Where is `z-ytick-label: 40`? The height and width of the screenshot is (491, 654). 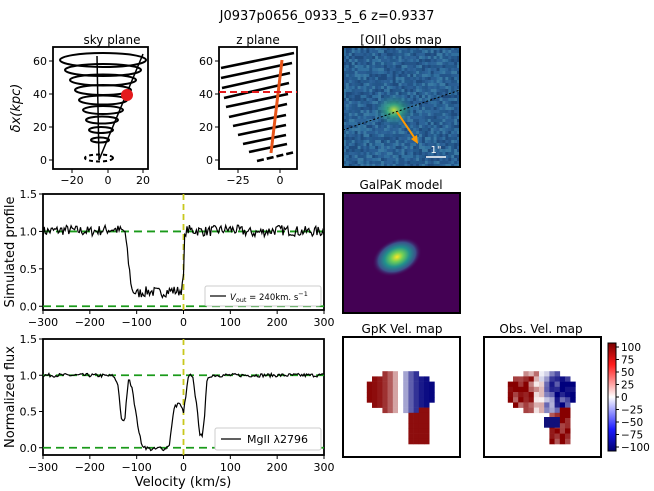 z-ytick-label: 40 is located at coordinates (206, 94).